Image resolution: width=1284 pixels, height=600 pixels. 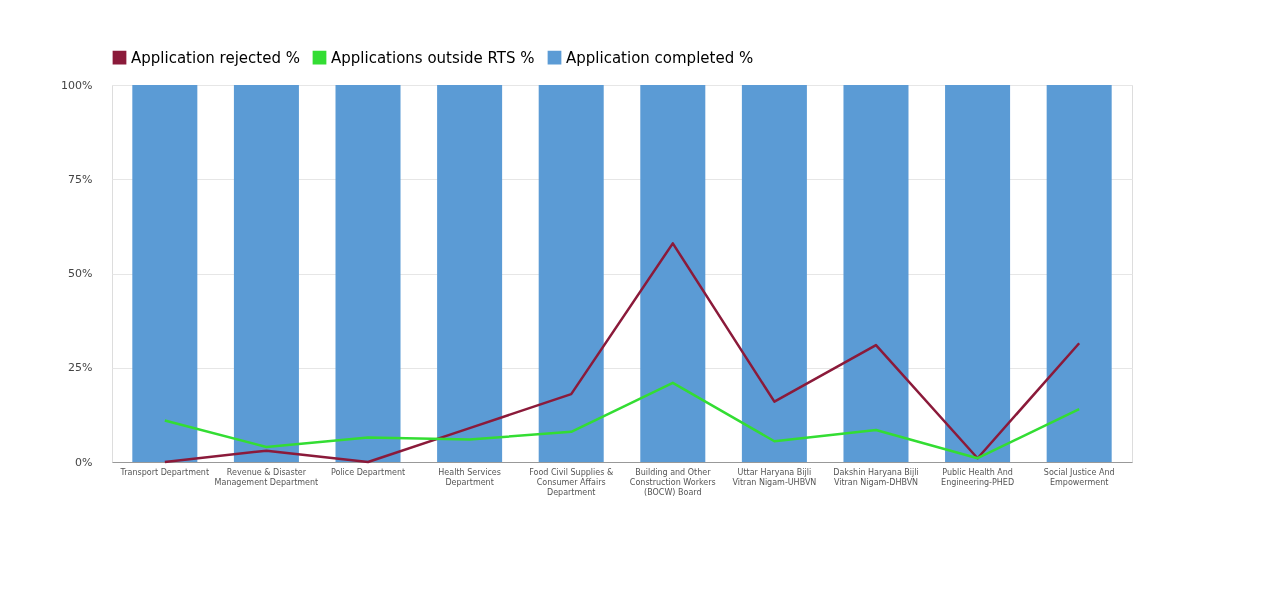 What do you see at coordinates (368, 472) in the screenshot?
I see `x-tick-label: Police Department` at bounding box center [368, 472].